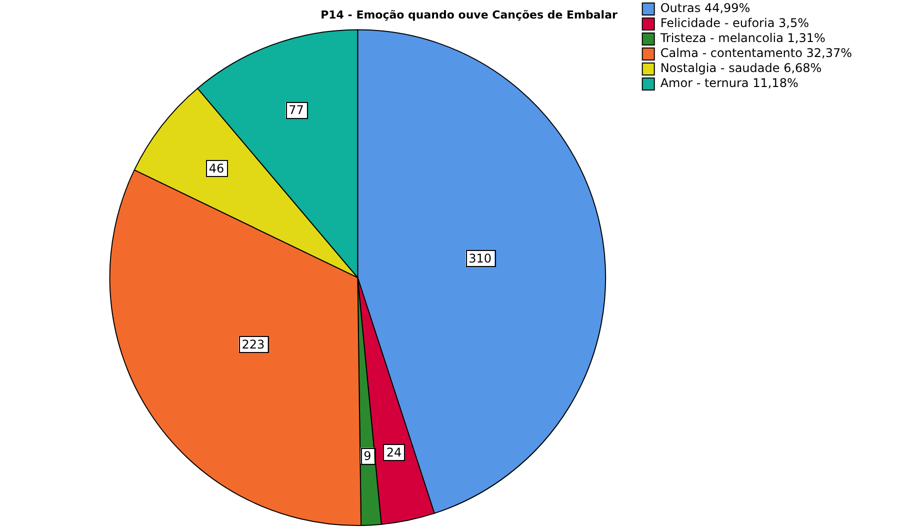  I want to click on data-label: 310, so click(480, 258).